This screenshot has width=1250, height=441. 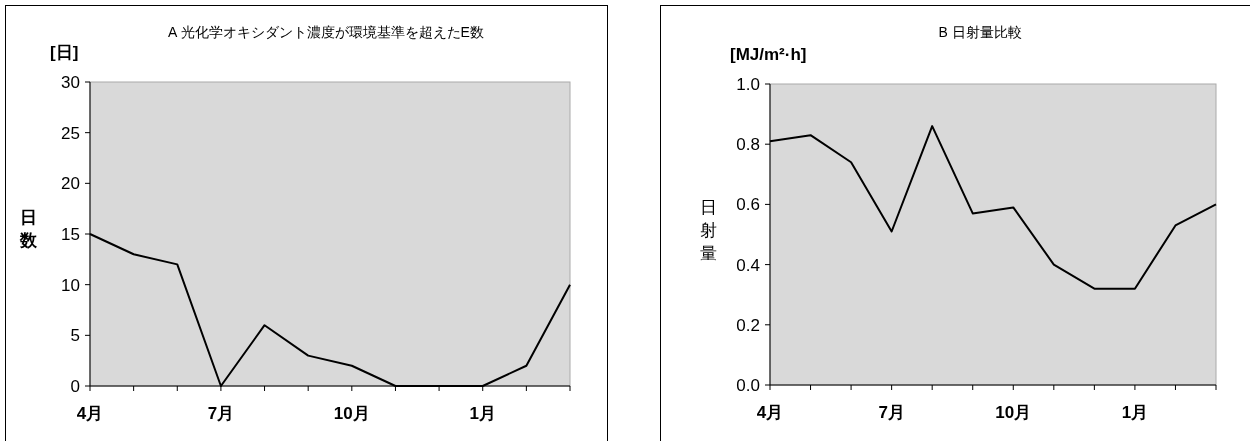 What do you see at coordinates (28, 229) in the screenshot?
I see `y-axis-title: 日数` at bounding box center [28, 229].